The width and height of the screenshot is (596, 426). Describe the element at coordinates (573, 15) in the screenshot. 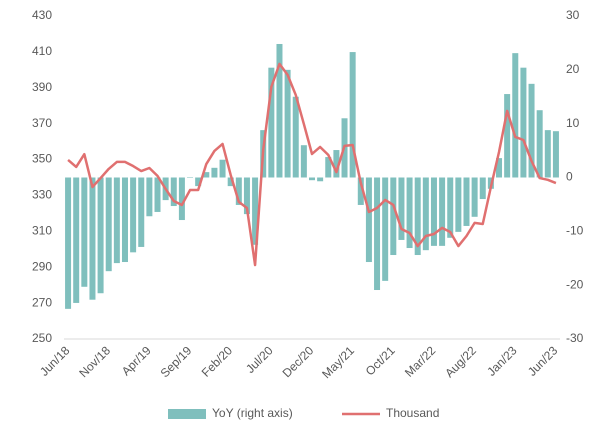

I see `y2-tick-label: 30` at that location.